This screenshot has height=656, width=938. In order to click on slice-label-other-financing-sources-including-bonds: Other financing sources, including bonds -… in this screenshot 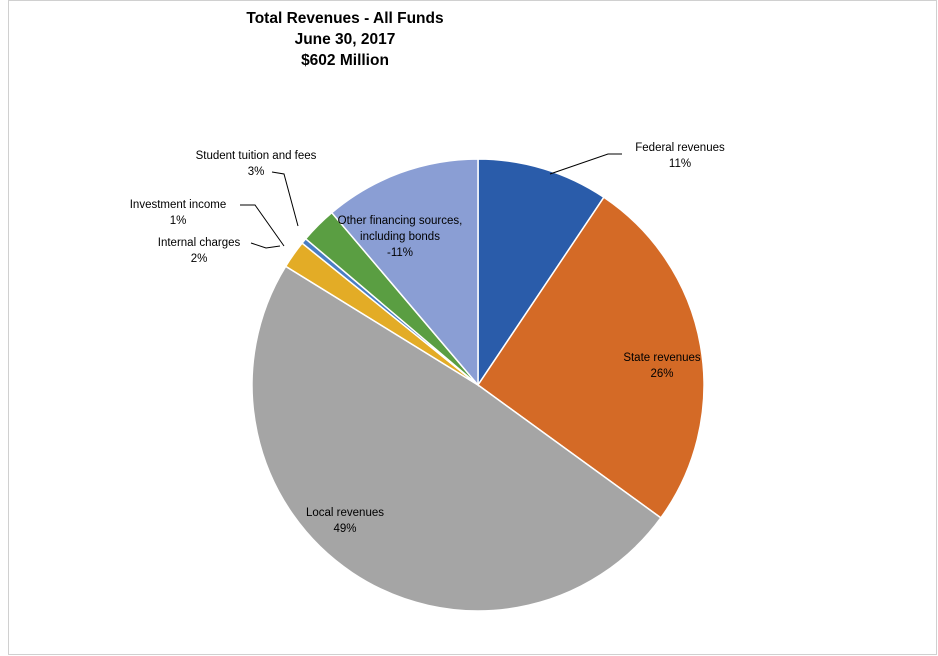, I will do `click(400, 237)`.